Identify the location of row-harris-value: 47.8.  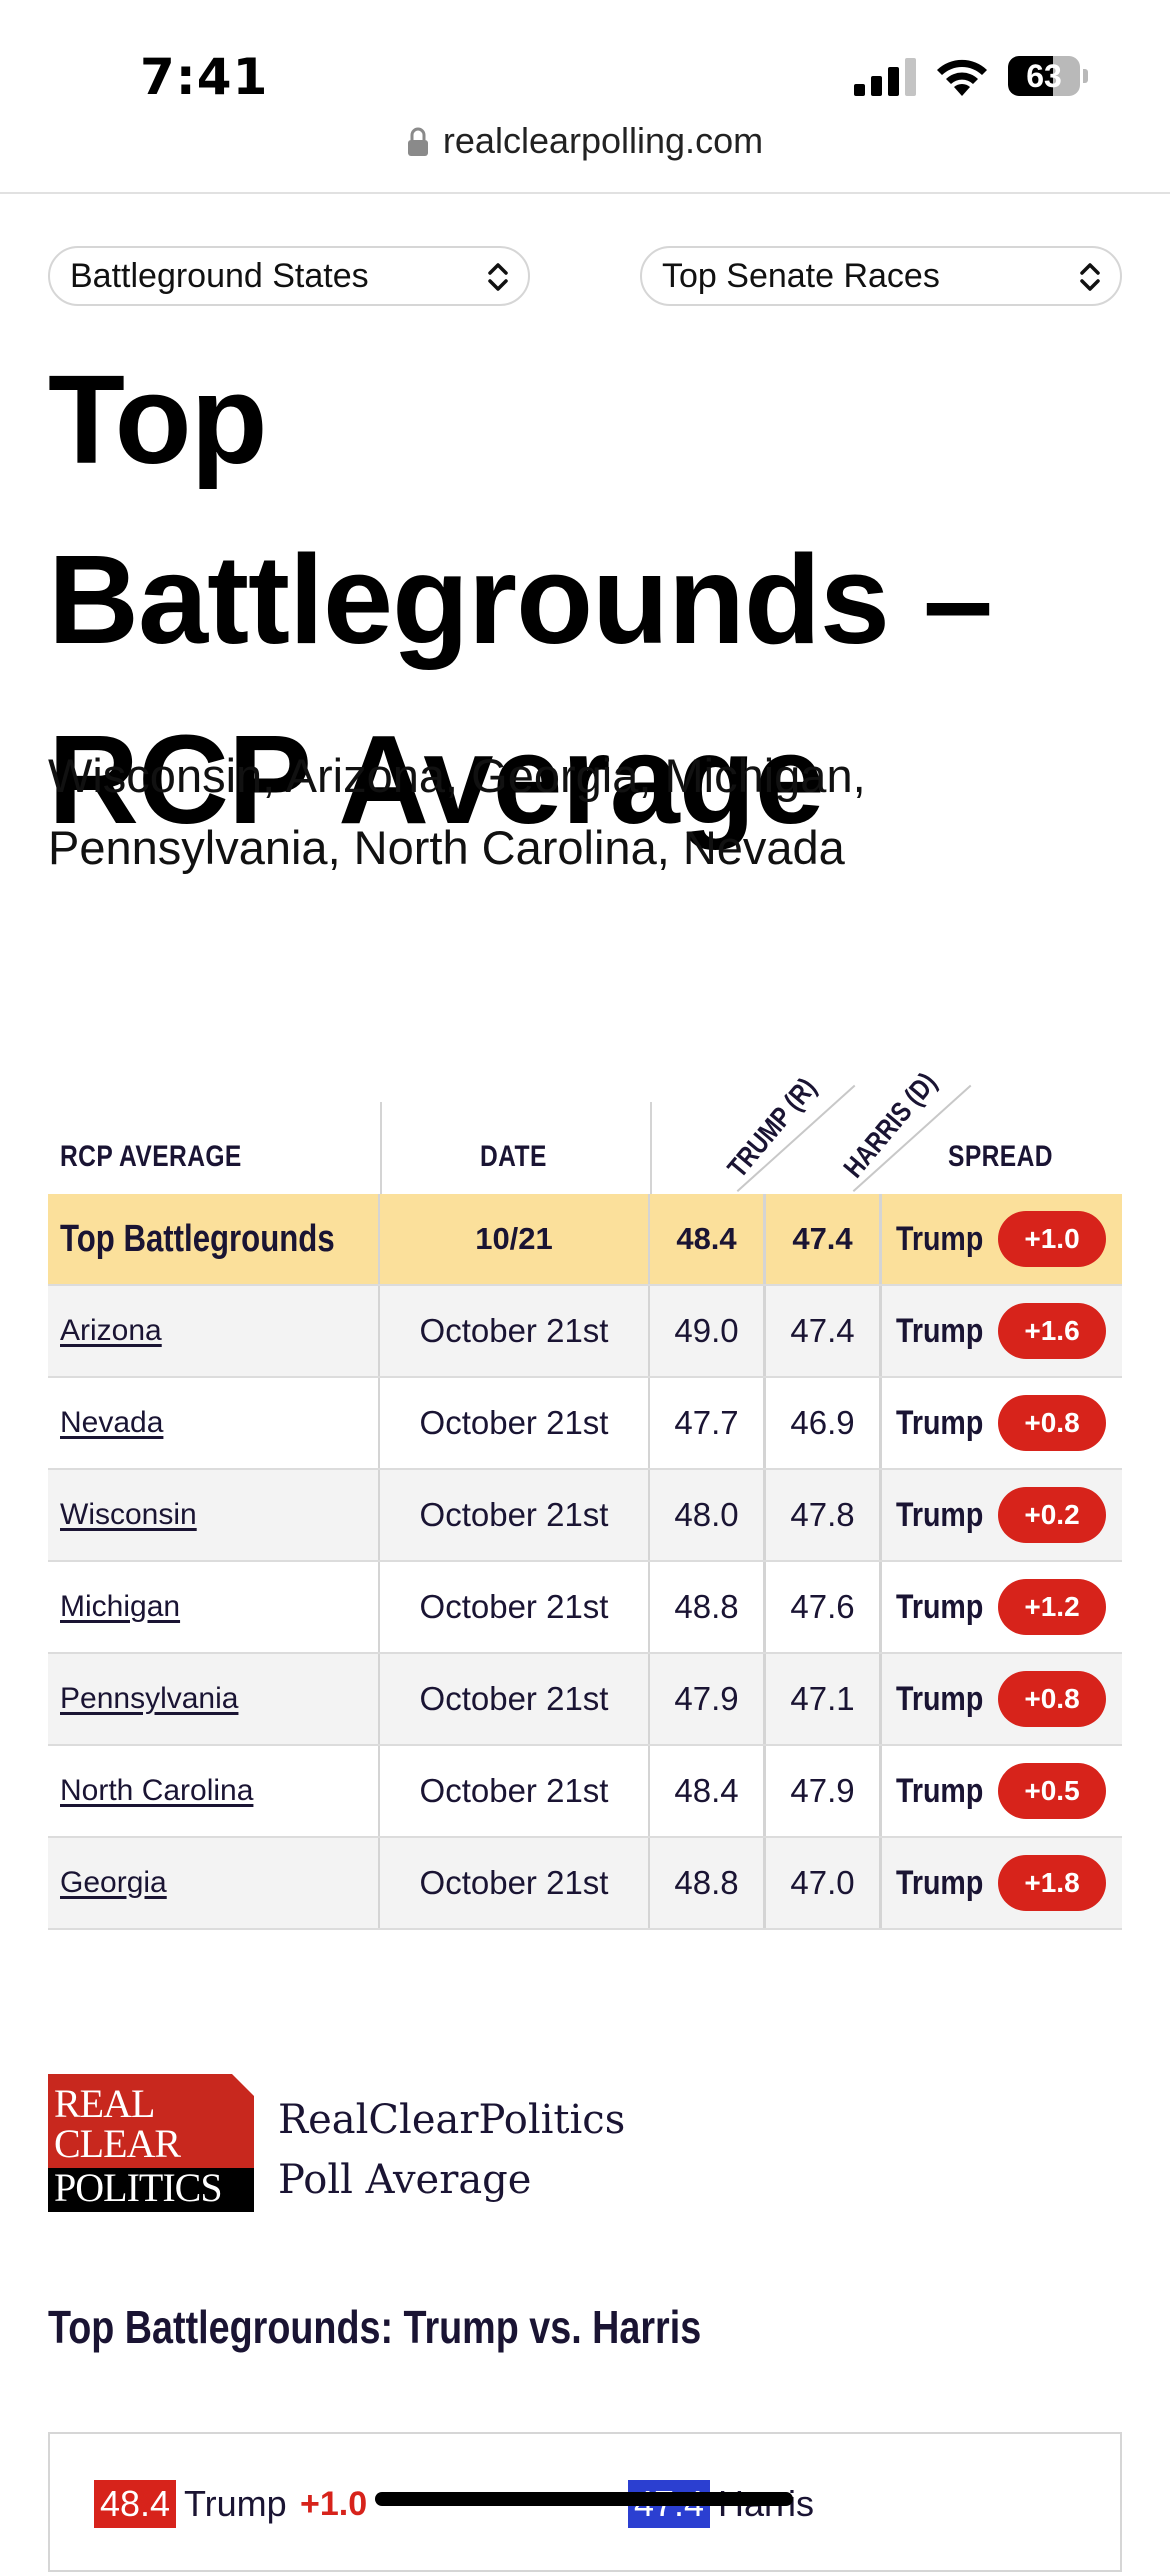
(824, 1515).